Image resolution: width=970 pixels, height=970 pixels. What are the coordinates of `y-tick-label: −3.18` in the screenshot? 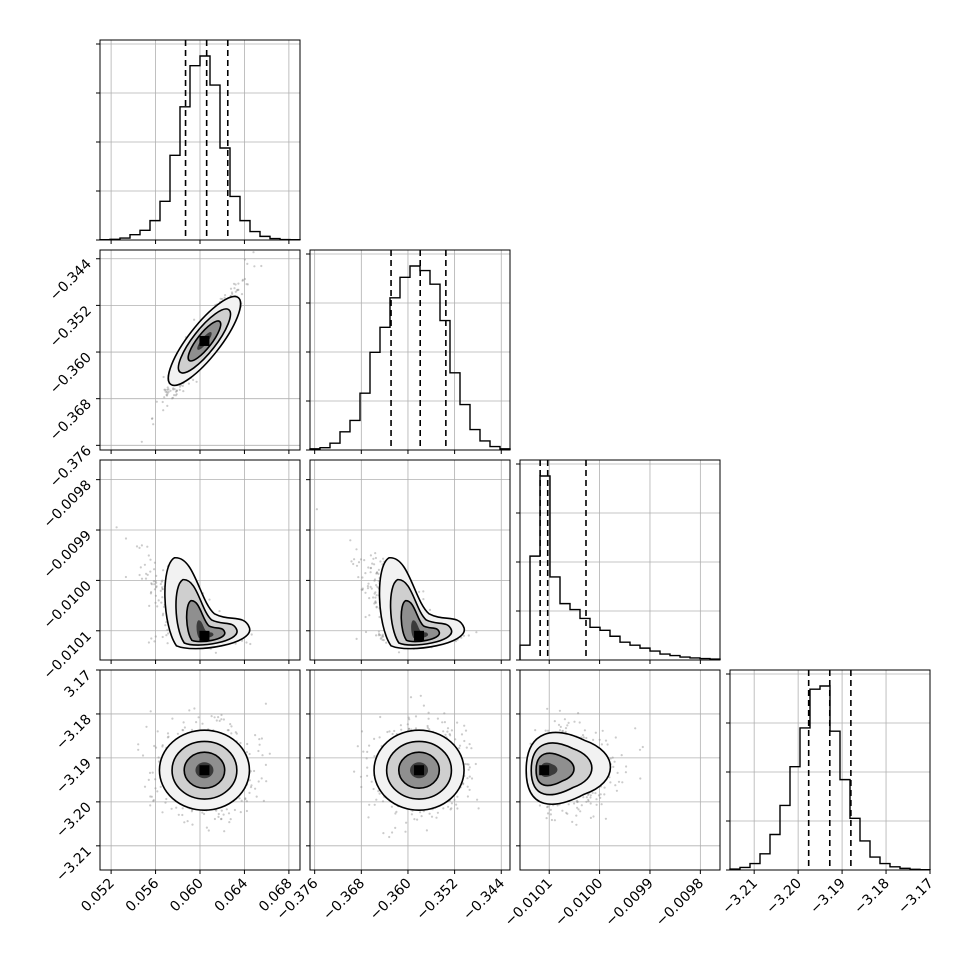 It's located at (74, 732).